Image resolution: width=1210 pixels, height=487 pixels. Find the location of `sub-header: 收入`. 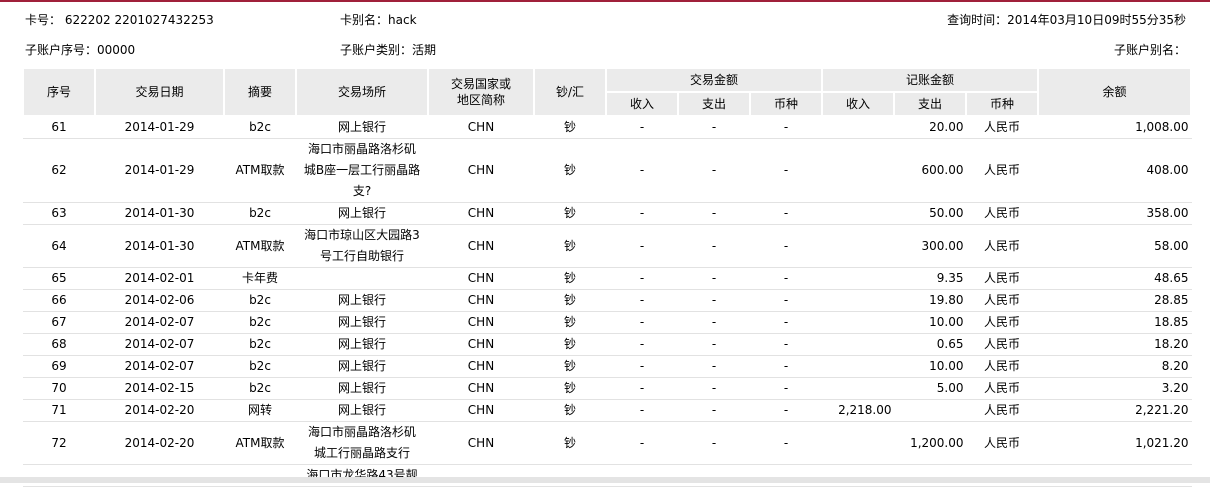

sub-header: 收入 is located at coordinates (642, 104).